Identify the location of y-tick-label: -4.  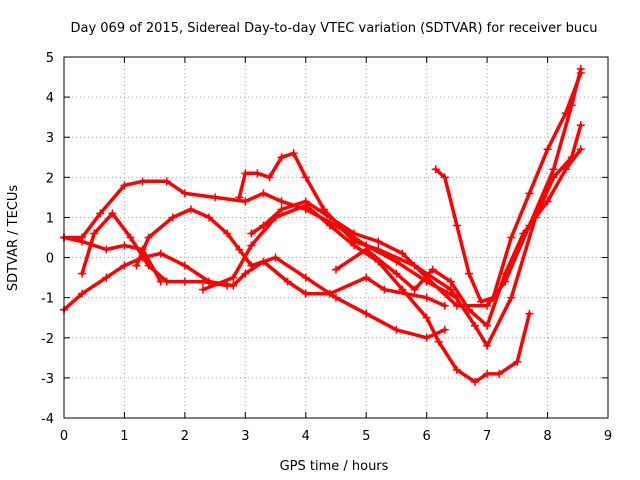
(47, 419).